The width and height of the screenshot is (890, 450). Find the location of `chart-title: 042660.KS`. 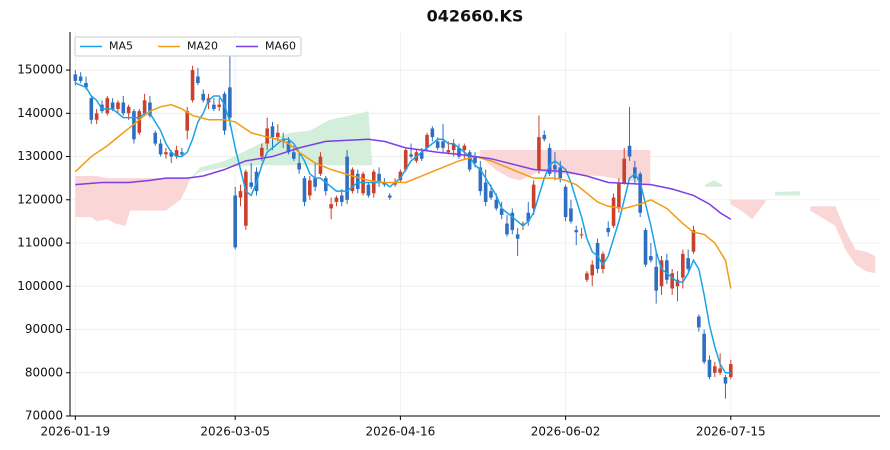

chart-title: 042660.KS is located at coordinates (475, 16).